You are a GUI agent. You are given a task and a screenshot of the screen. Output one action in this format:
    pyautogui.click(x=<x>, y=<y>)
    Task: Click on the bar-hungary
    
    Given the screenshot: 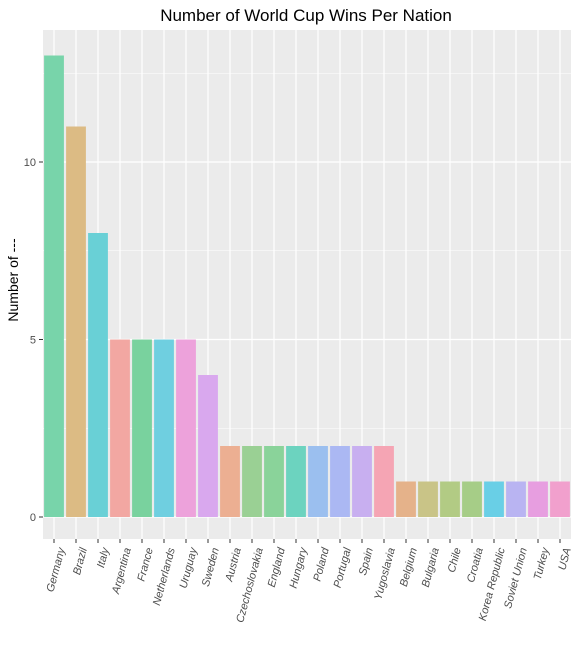 What is the action you would take?
    pyautogui.click(x=296, y=481)
    